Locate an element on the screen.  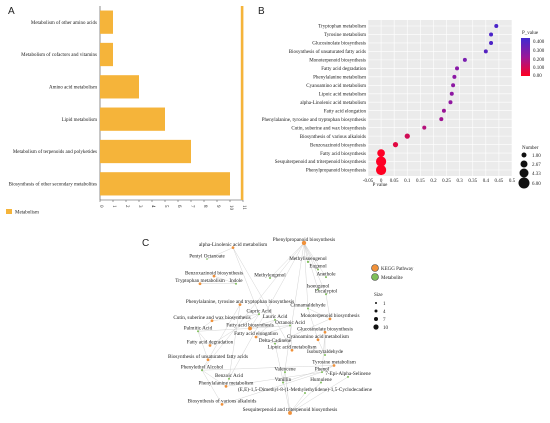
plot-background is located at coordinates (440, 98).